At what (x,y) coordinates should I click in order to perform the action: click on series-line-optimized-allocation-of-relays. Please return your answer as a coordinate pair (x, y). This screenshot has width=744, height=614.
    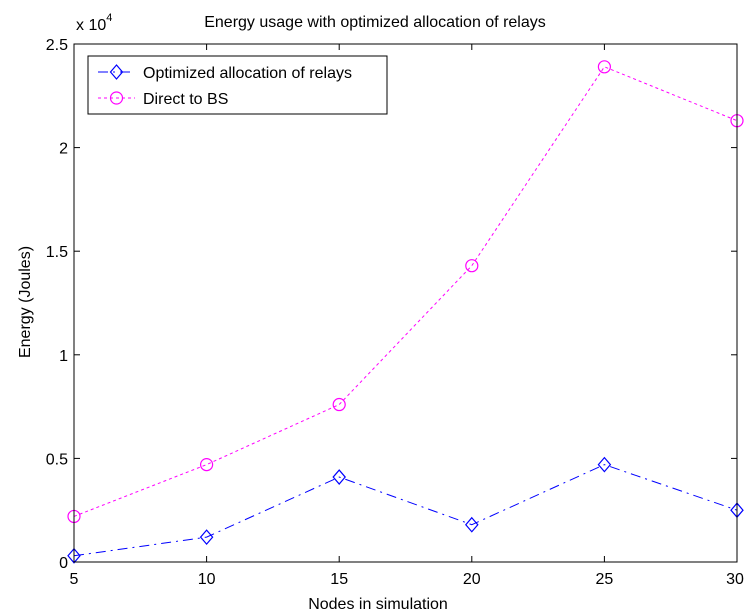
    Looking at the image, I should click on (405, 510).